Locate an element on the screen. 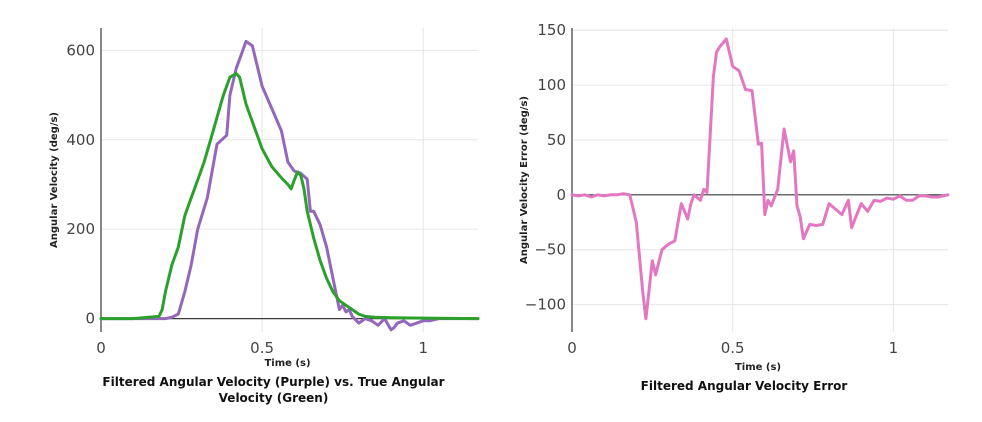 The image size is (982, 422). y-axis-label: Angular Velocity (deg/s) is located at coordinates (54, 180).